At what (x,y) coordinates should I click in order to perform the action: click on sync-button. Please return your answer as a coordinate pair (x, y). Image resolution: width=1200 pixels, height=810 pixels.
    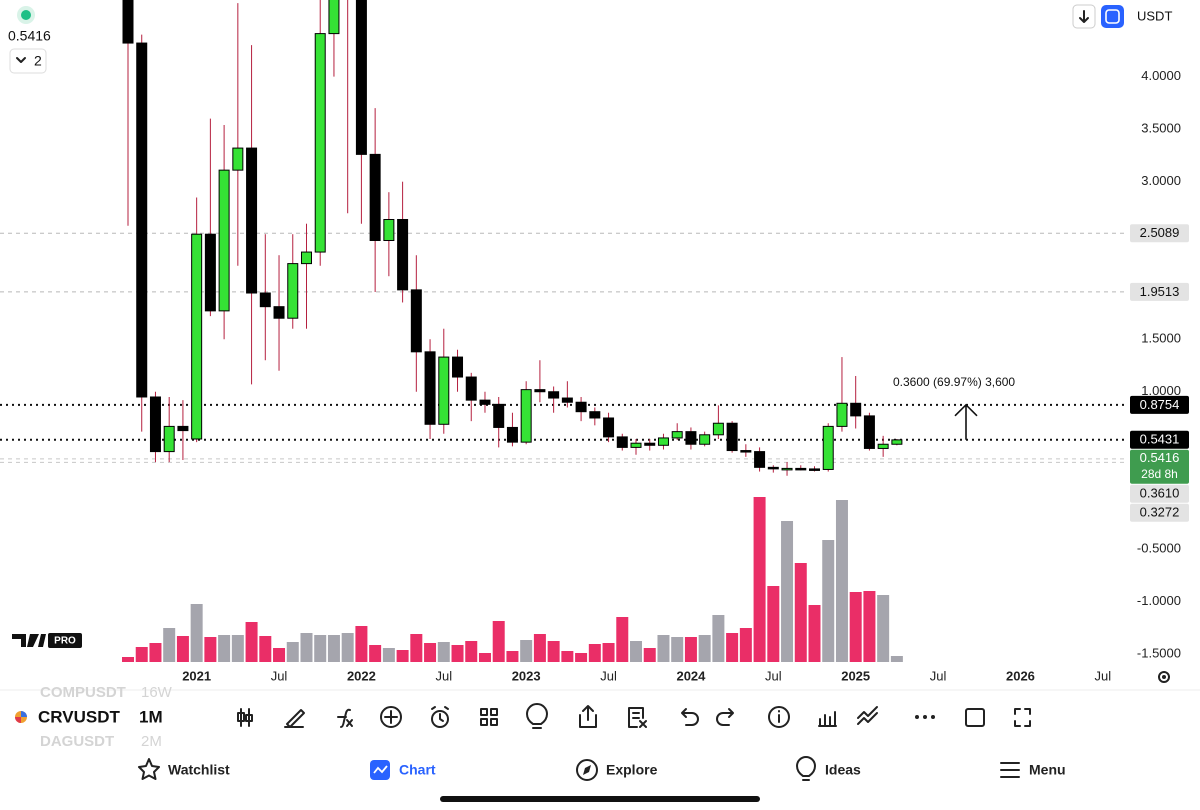
    Looking at the image, I should click on (1112, 16).